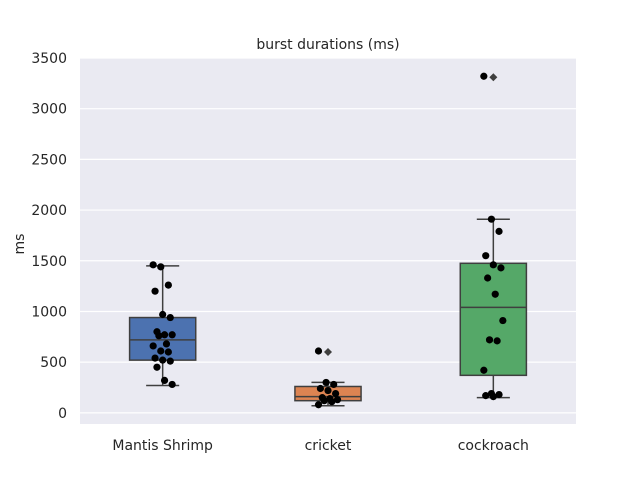 Image resolution: width=640 pixels, height=478 pixels. What do you see at coordinates (49, 236) in the screenshot?
I see `y-tick-labels: 0 500 1000 1500 2000 2500 3000 3500` at bounding box center [49, 236].